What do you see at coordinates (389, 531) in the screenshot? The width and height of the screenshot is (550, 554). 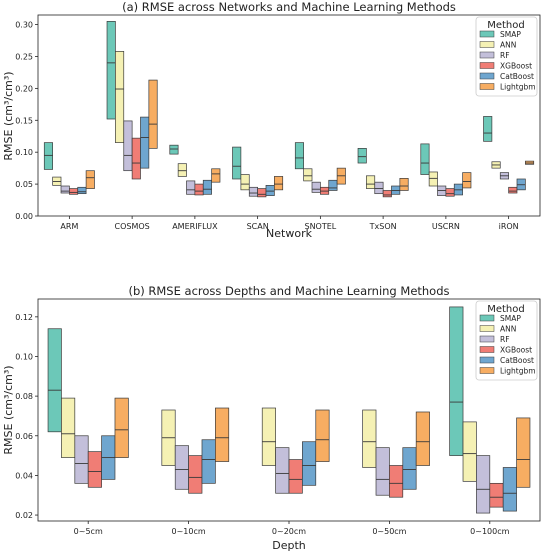 I see `panel-b-x-tick-0-50cm: 0~50cm` at bounding box center [389, 531].